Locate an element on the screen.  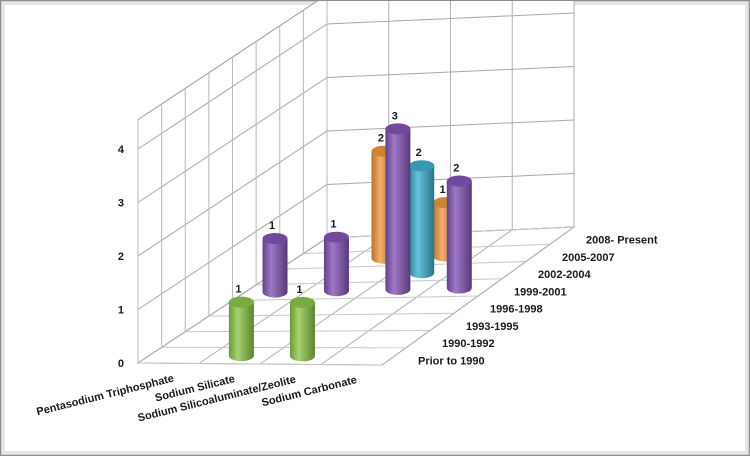
bar-sodium-silicoaluminate-zeolite-prior-to-1990 is located at coordinates (302, 329).